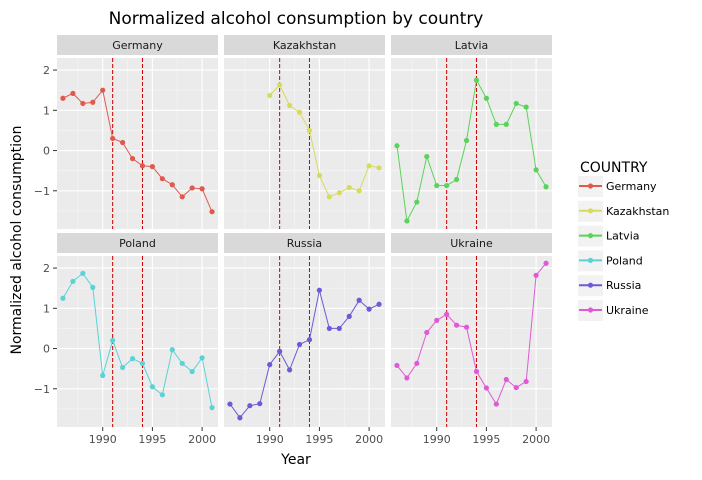 This screenshot has width=702, height=480. I want to click on series-line-poland, so click(137, 340).